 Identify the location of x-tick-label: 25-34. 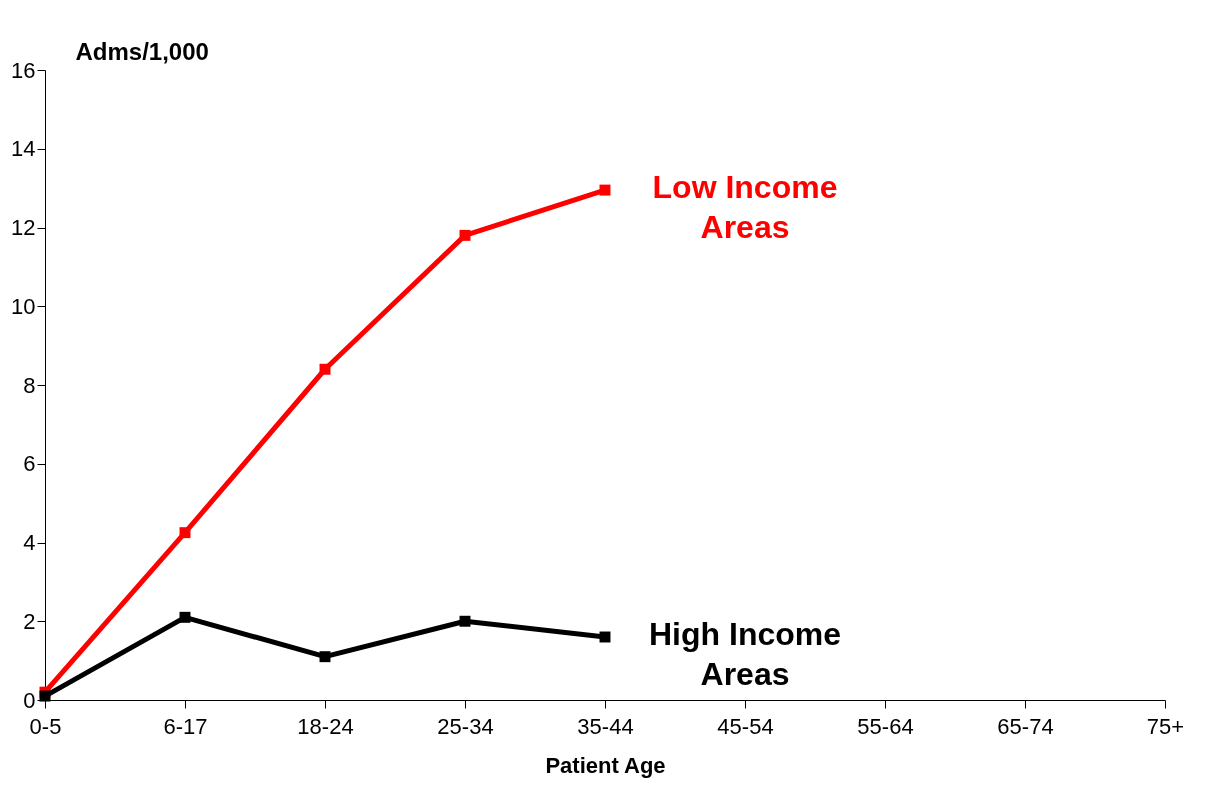
(465, 726).